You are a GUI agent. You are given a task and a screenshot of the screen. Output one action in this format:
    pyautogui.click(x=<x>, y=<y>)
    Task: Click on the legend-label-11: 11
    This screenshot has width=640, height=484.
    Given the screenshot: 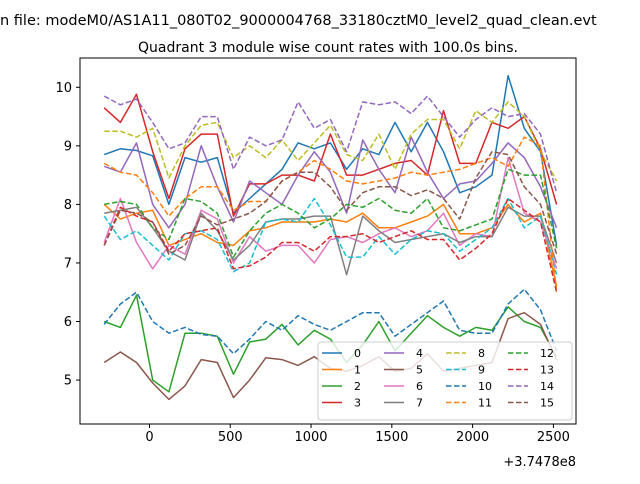 What is the action you would take?
    pyautogui.click(x=485, y=403)
    